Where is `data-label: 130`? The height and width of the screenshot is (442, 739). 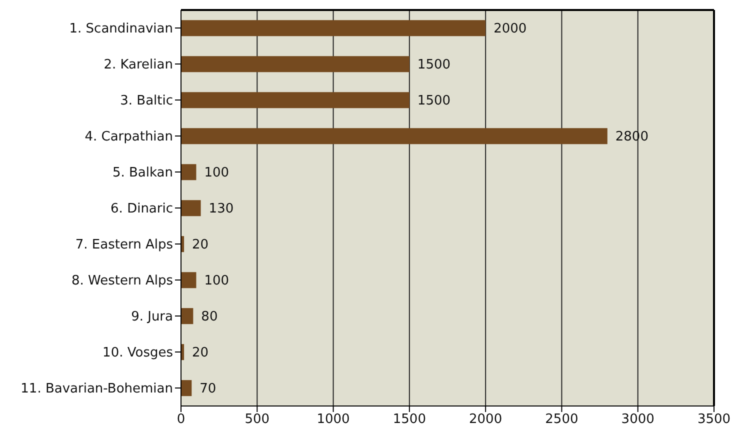 data-label: 130 is located at coordinates (221, 209).